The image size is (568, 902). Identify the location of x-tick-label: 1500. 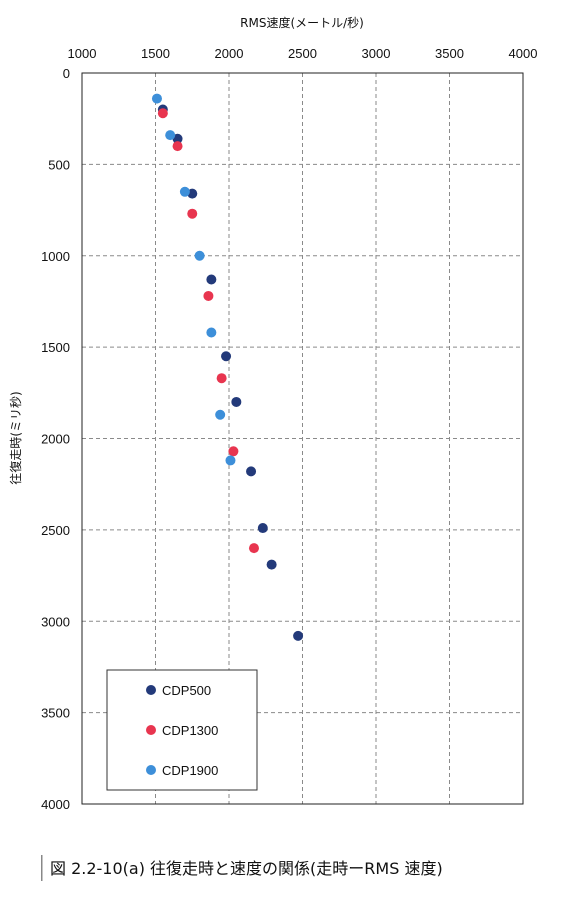
(155, 53).